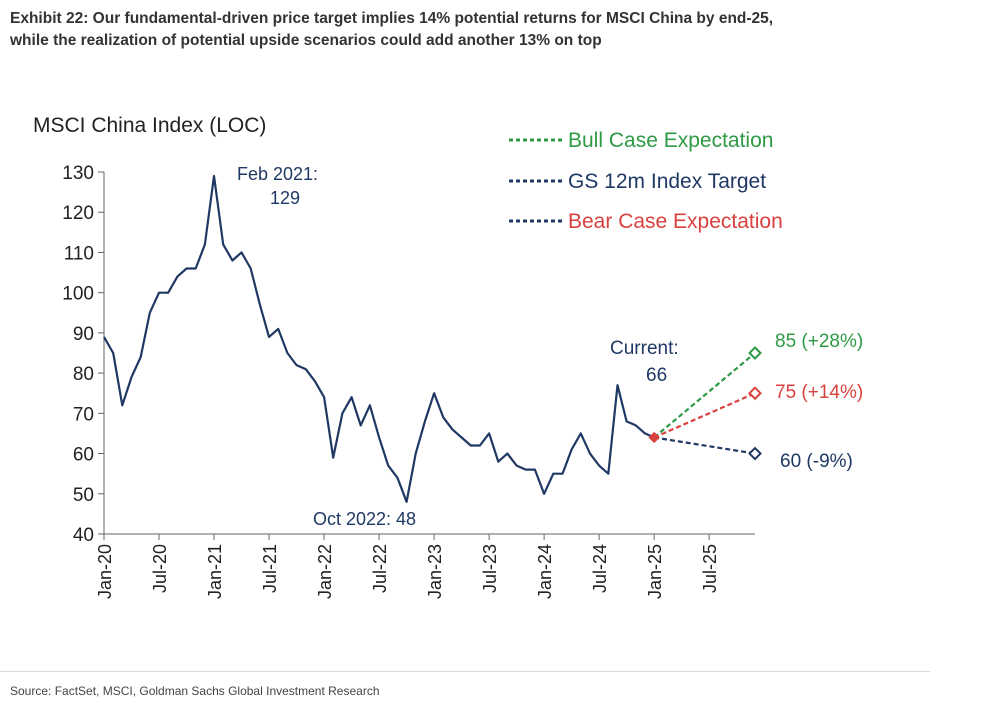 This screenshot has width=982, height=710. Describe the element at coordinates (83, 455) in the screenshot. I see `y-tick-label: 60` at that location.